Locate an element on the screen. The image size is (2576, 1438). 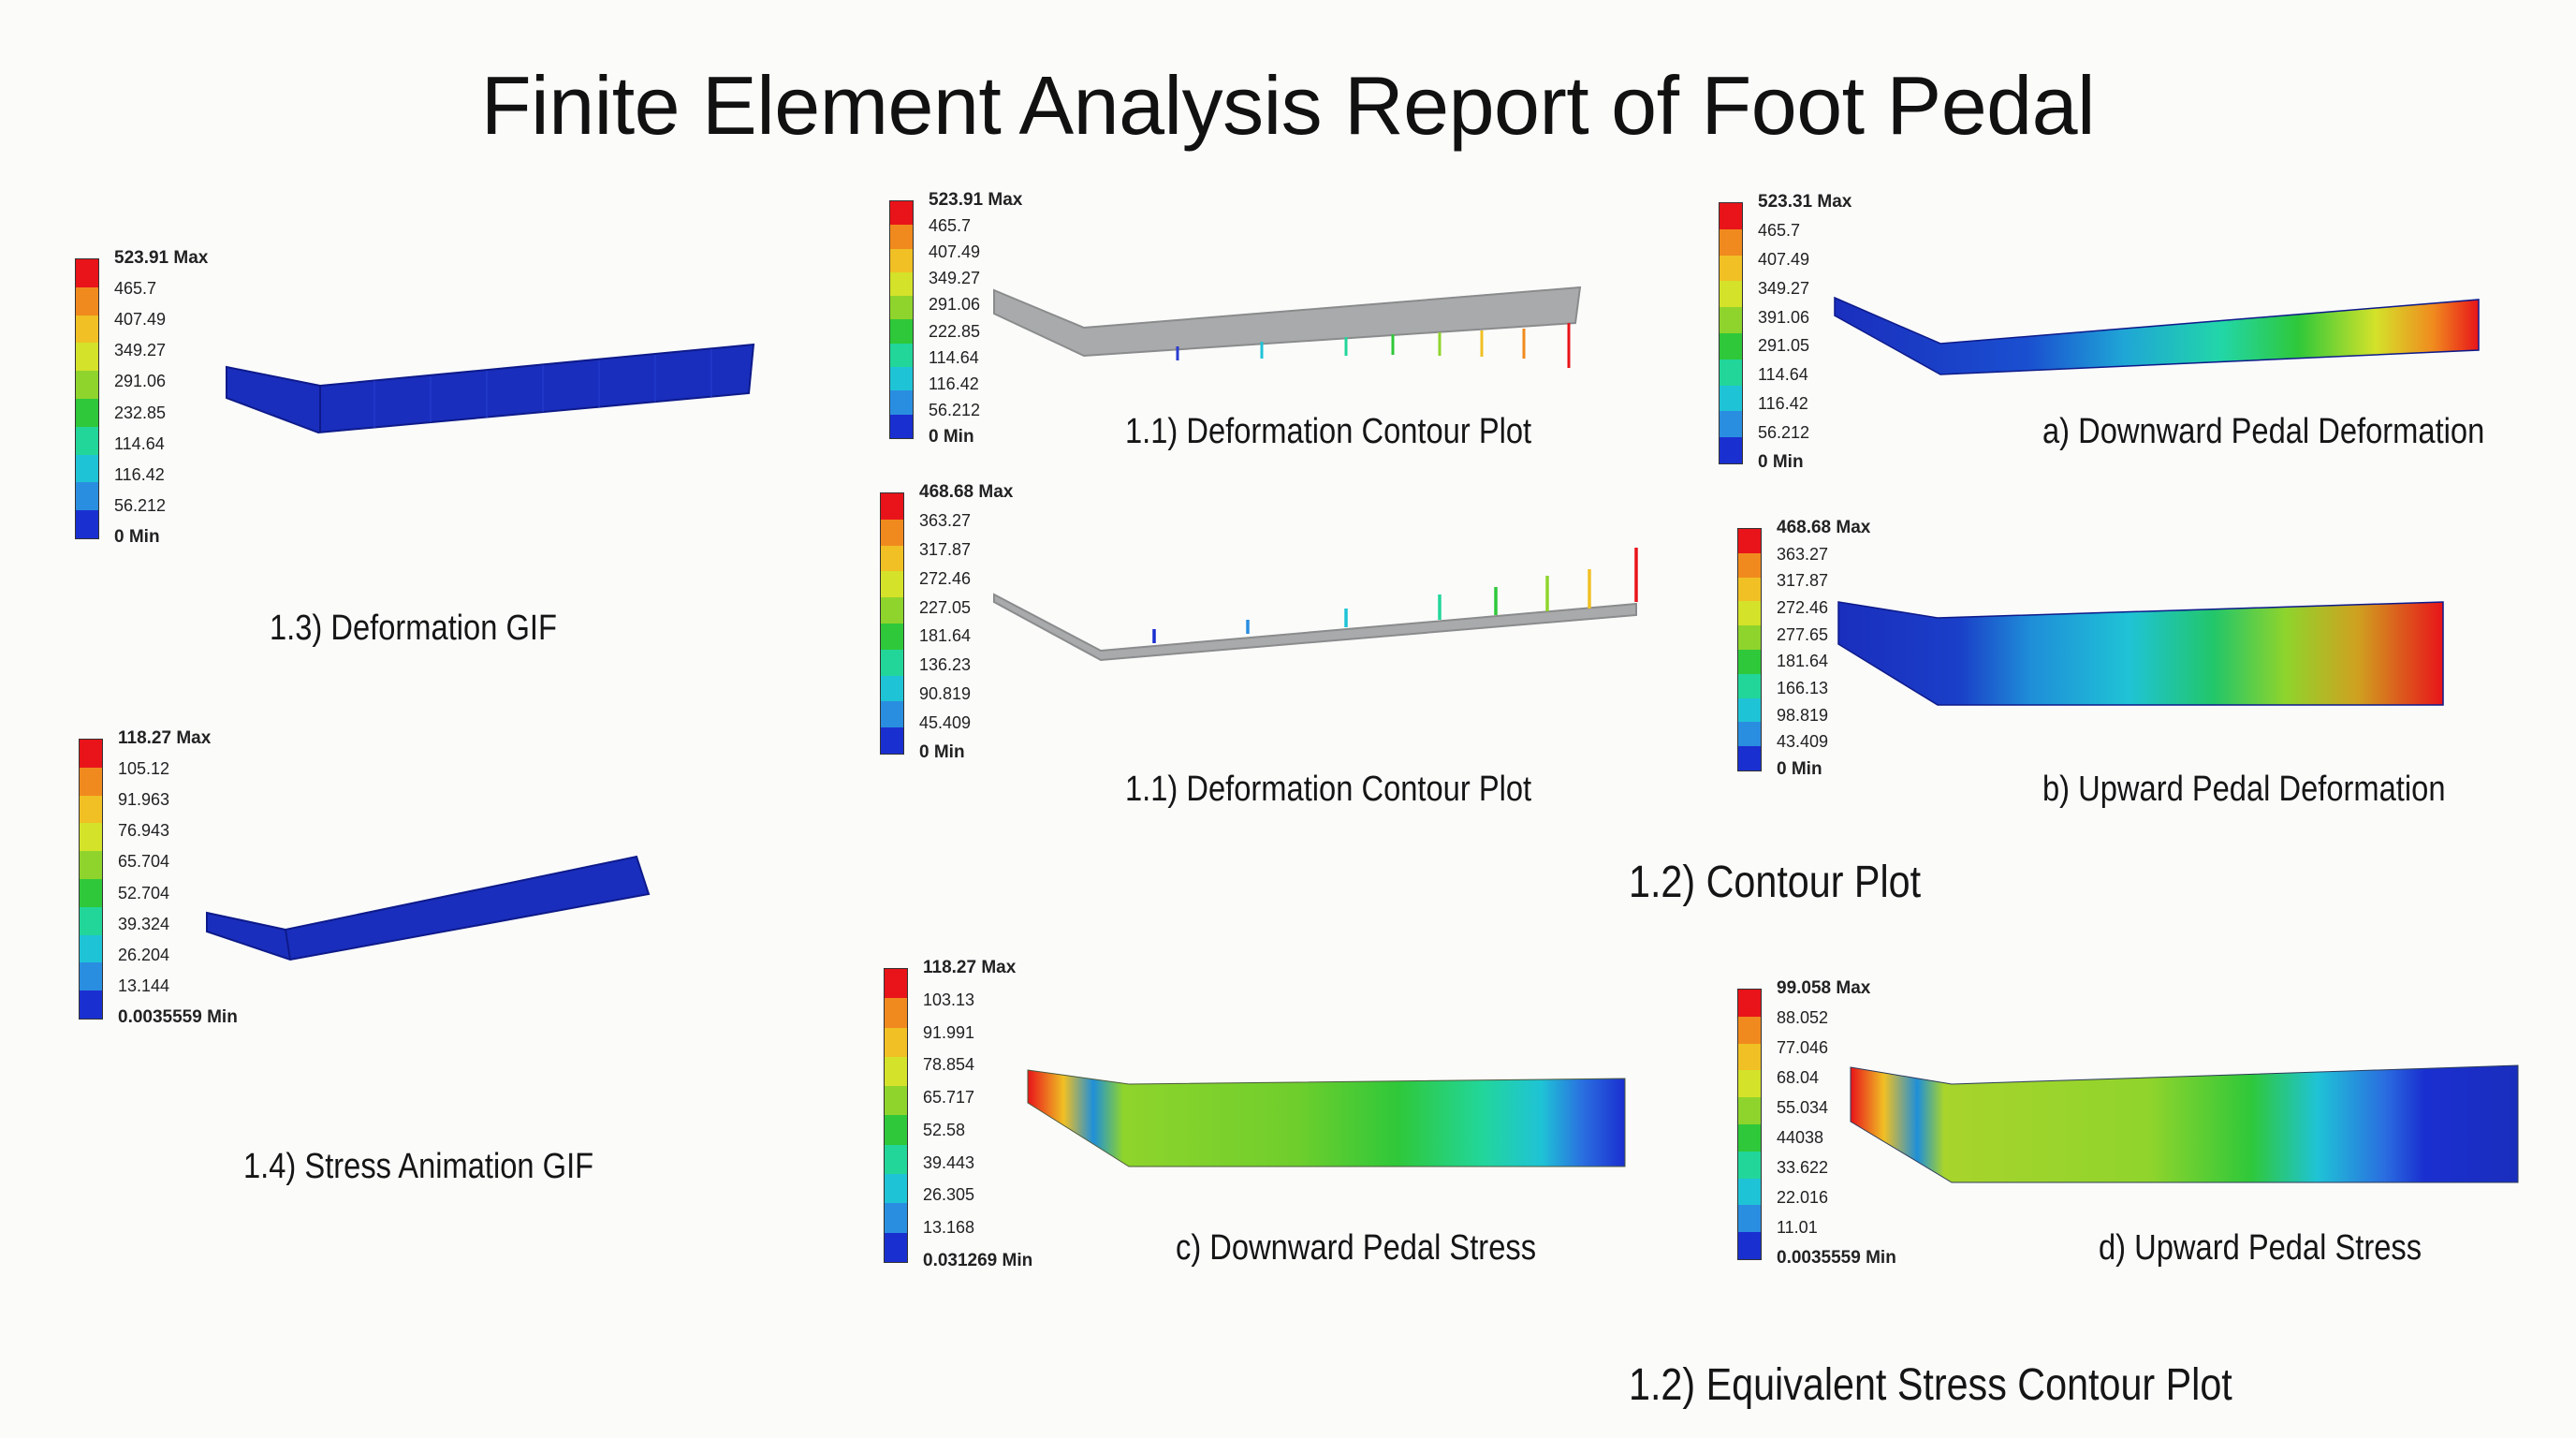
legend-value-label: 76.943 is located at coordinates (144, 831).